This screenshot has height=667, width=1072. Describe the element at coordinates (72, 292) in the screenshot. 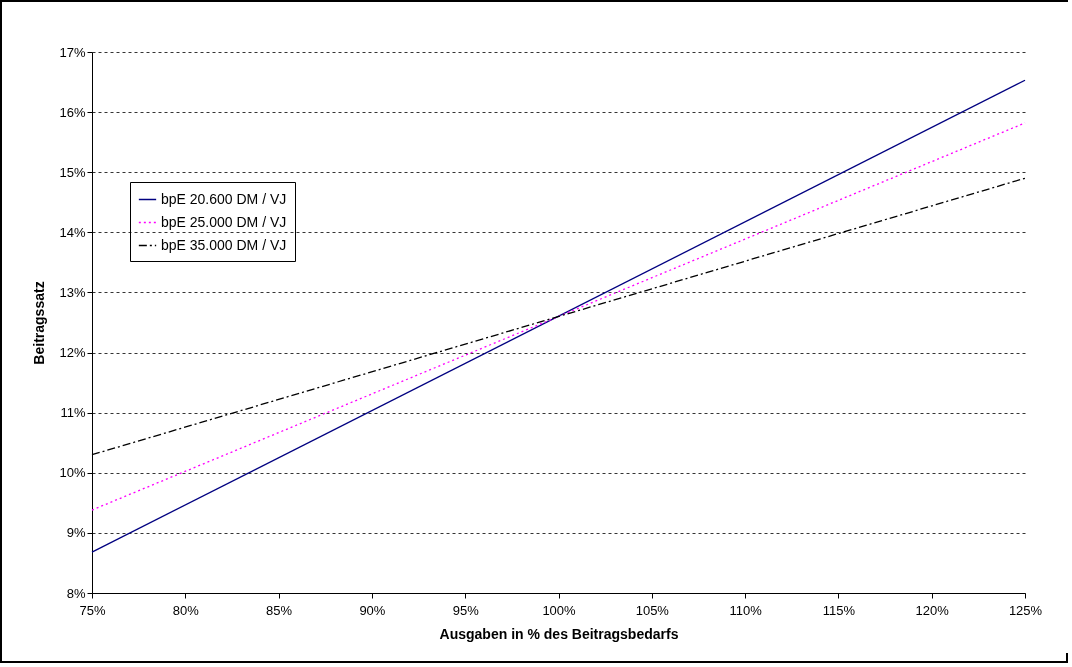

I see `y-tick-label: 13%` at that location.